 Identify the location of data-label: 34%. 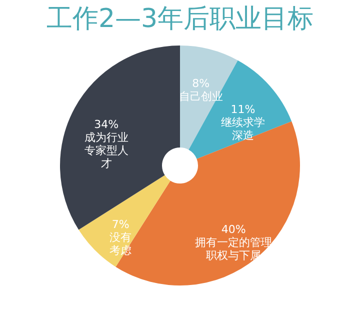
(106, 125).